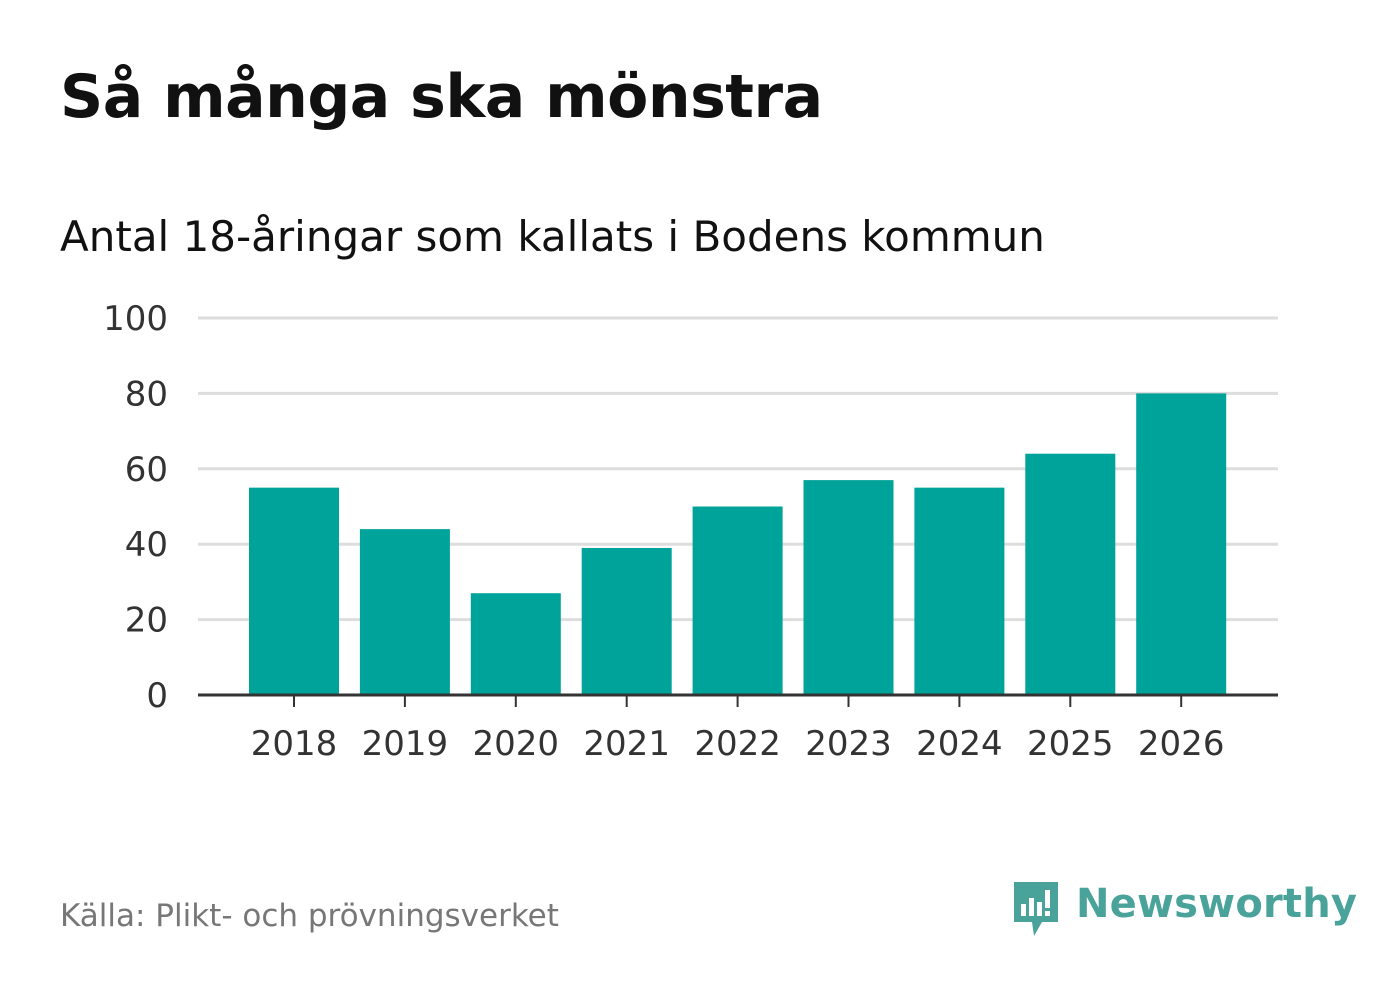 This screenshot has height=999, width=1382. I want to click on chart-title: Så många ska mönstra, so click(441, 97).